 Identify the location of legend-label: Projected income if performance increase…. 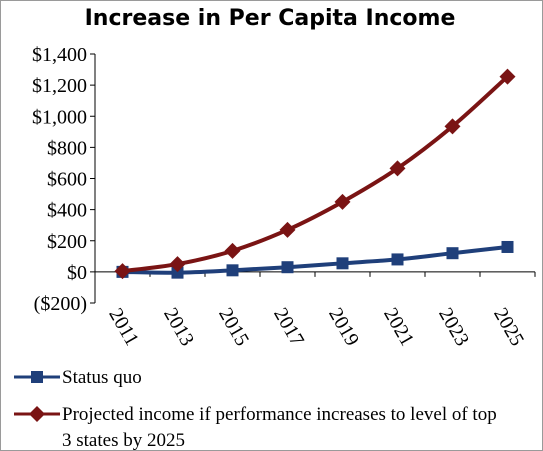
(279, 414).